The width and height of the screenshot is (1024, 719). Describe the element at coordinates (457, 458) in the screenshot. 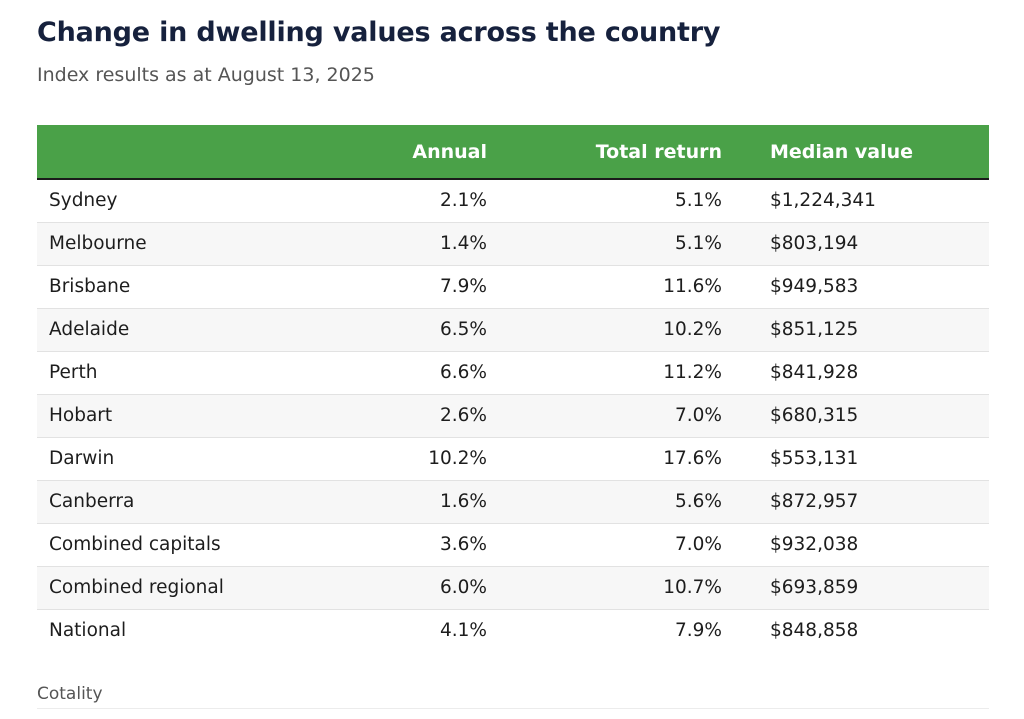

I see `cell-annual: 10.2%` at that location.